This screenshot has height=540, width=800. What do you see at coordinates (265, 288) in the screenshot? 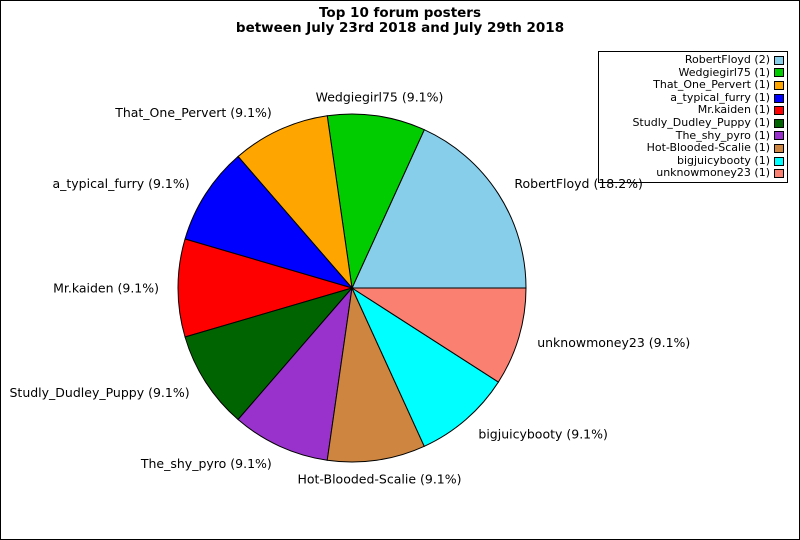
I see `pie-slice-Mr.kaiden` at bounding box center [265, 288].